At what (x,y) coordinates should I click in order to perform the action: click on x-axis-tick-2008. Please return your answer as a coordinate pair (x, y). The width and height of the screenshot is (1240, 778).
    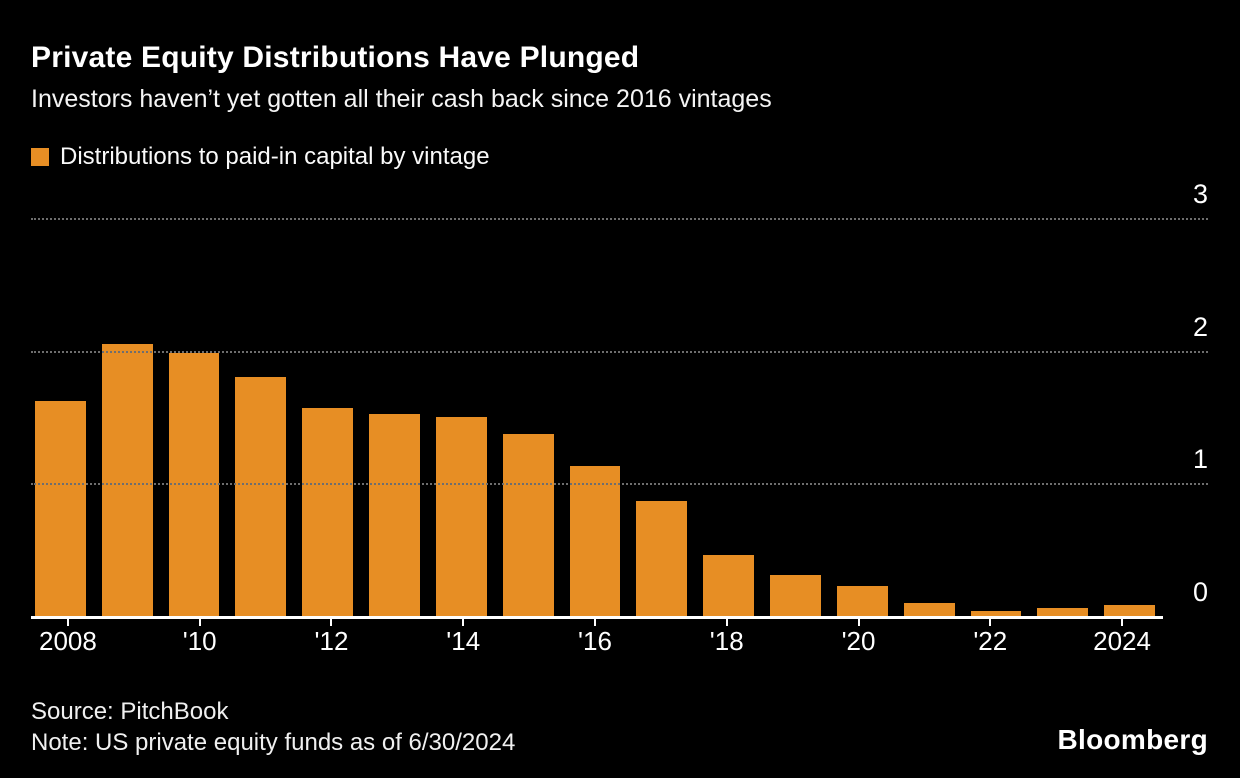
    Looking at the image, I should click on (67, 622).